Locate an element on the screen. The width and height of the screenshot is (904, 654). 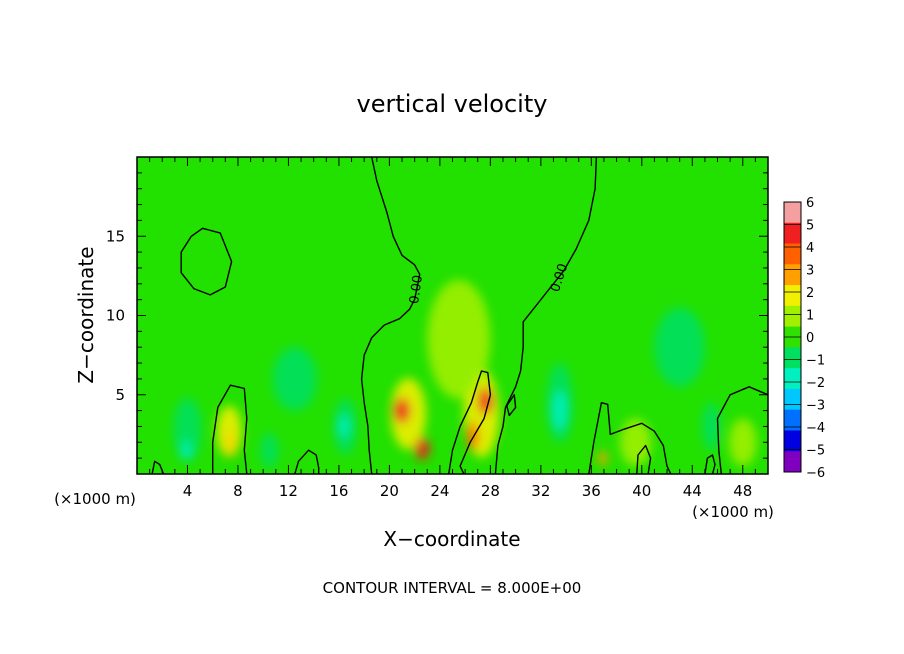
colorbar-label: −6 is located at coordinates (815, 473).